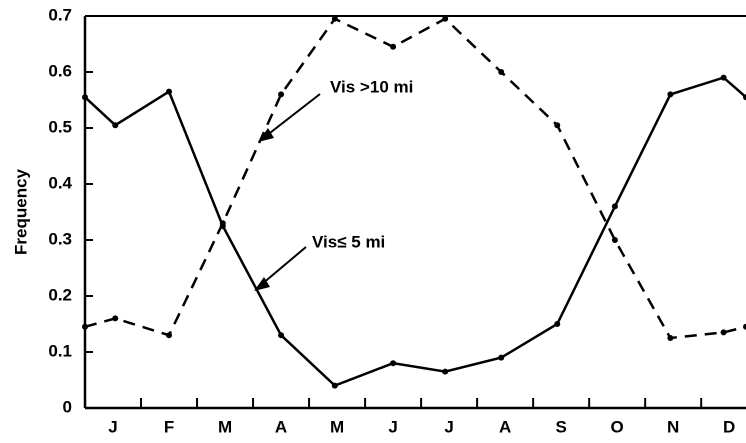  What do you see at coordinates (348, 241) in the screenshot?
I see `series-label: Vis≤ 5 mi` at bounding box center [348, 241].